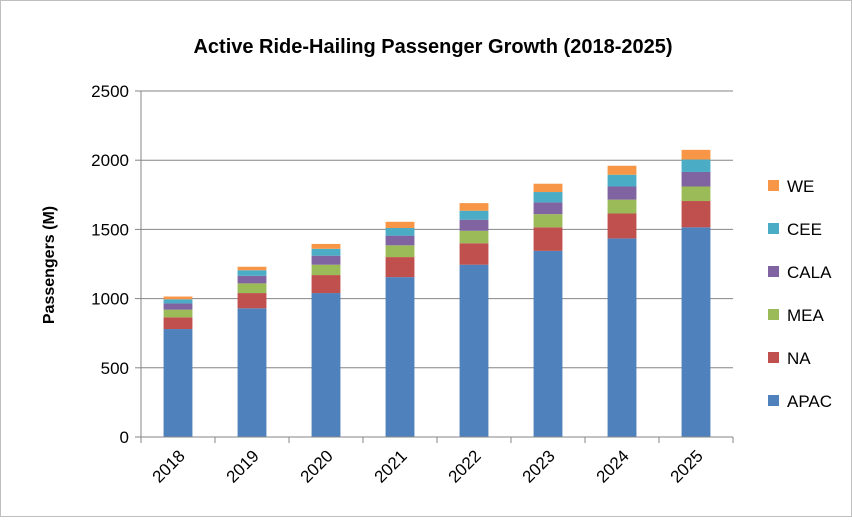  I want to click on bar-cee-2019, so click(252, 273).